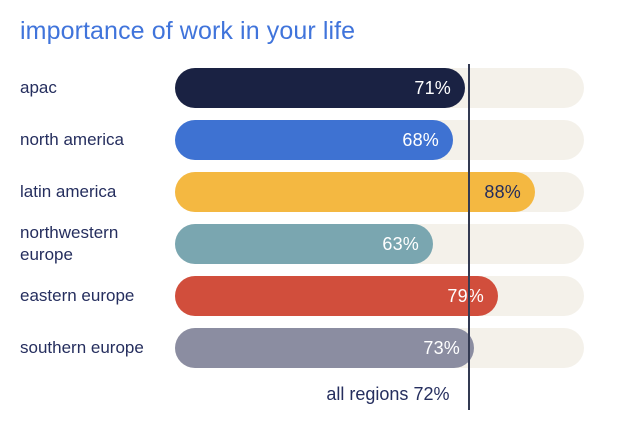  Describe the element at coordinates (69, 243) in the screenshot. I see `category-label: northwestern europe` at that location.